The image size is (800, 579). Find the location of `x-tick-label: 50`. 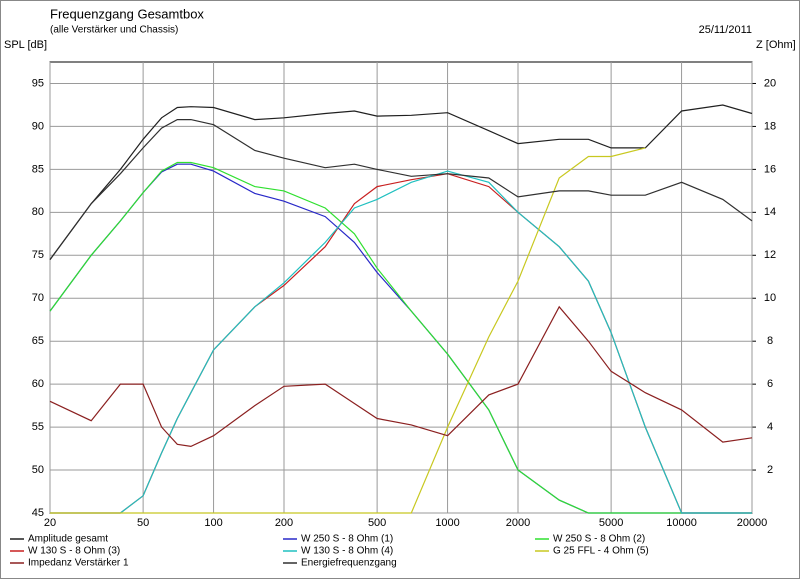

x-tick-label: 50 is located at coordinates (143, 523).